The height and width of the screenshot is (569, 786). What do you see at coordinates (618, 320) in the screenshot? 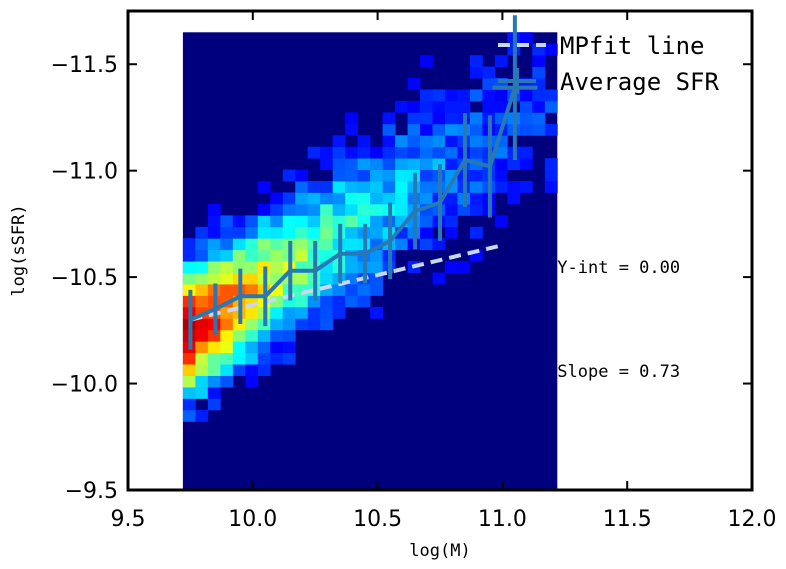
I see `annotations: Y-int = 0.00 Slope = 0.73` at bounding box center [618, 320].